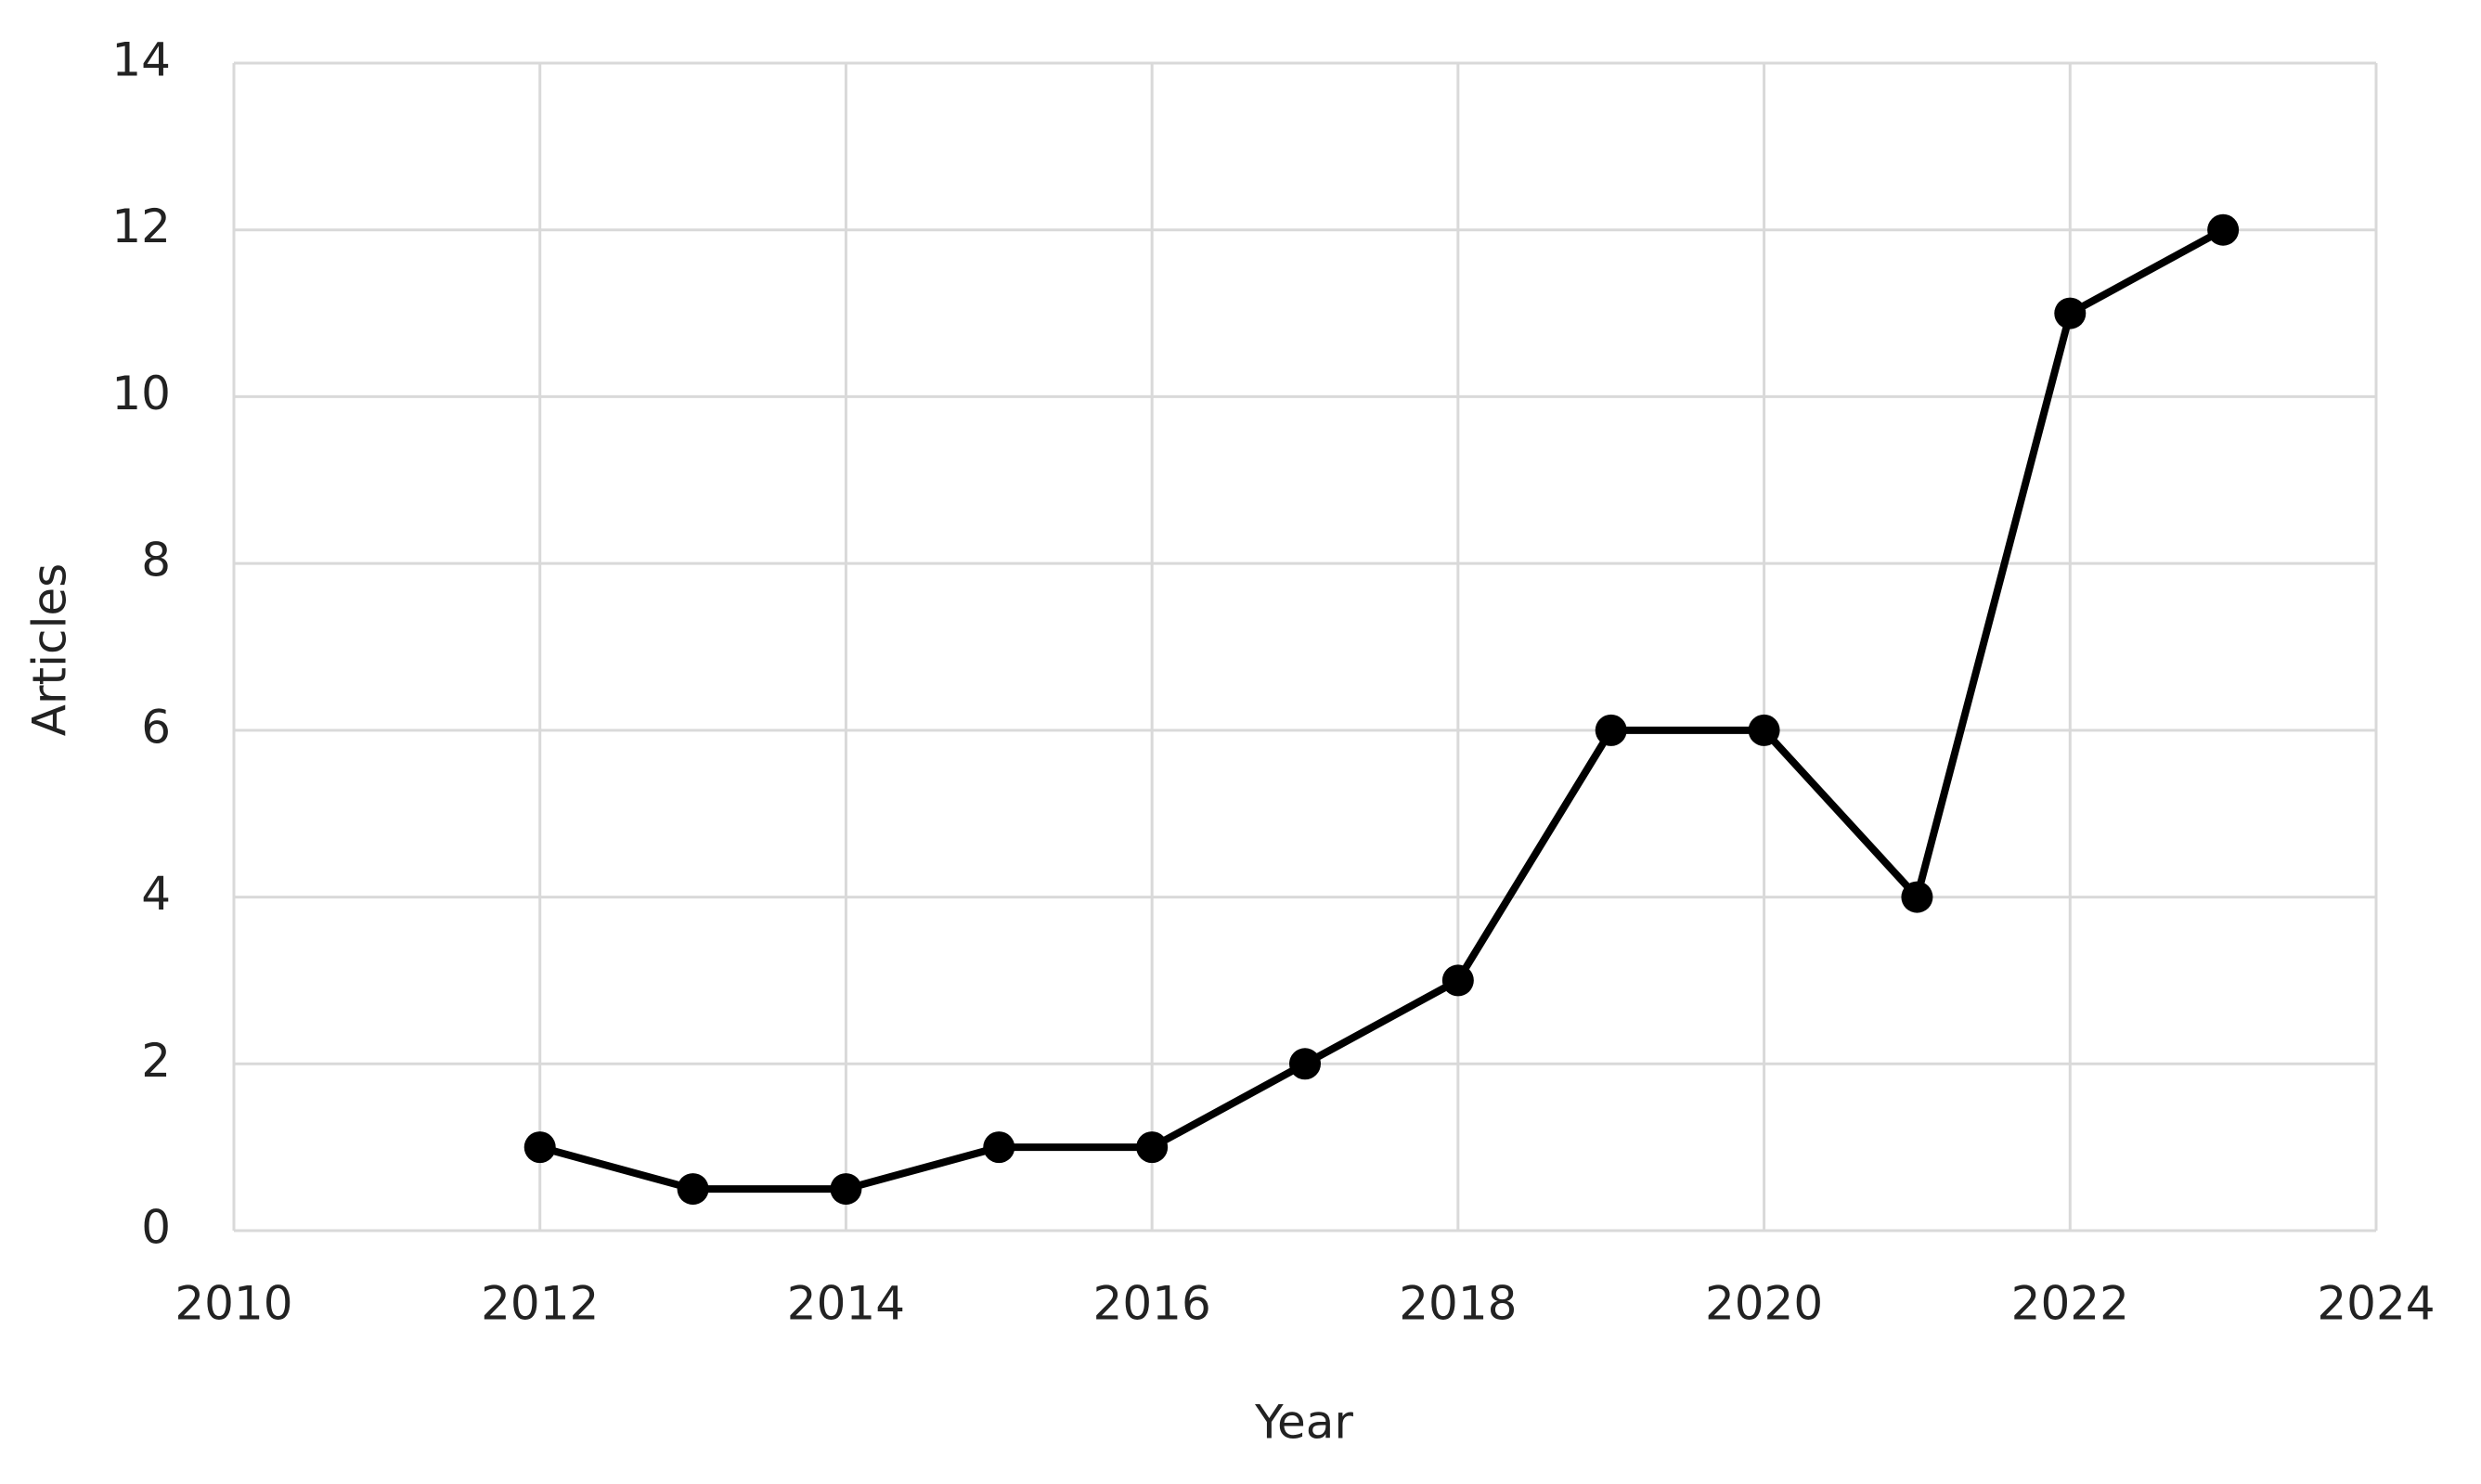  I want to click on x-tick-label: 2018, so click(1458, 1304).